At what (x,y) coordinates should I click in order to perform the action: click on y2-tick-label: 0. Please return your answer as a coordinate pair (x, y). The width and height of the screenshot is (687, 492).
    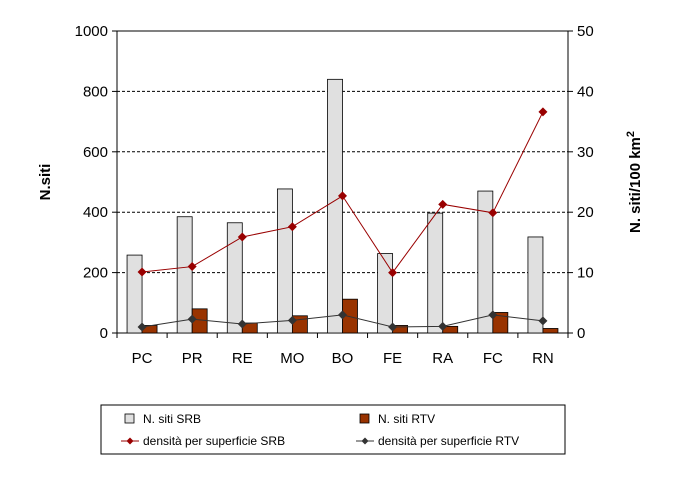
    Looking at the image, I should click on (581, 333).